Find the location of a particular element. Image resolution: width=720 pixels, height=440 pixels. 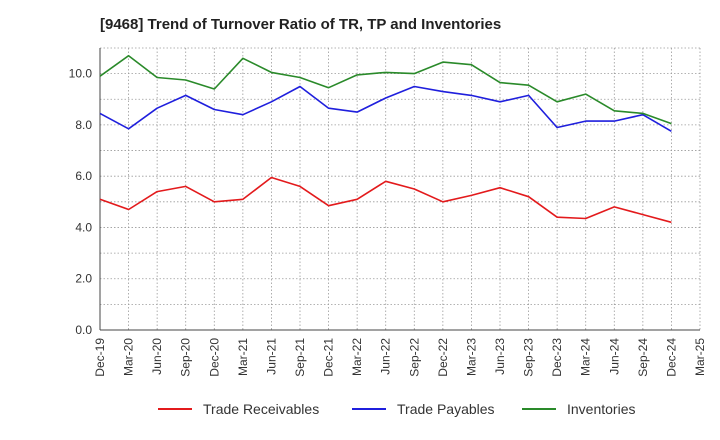

legend-label: Trade Receivables is located at coordinates (261, 409).